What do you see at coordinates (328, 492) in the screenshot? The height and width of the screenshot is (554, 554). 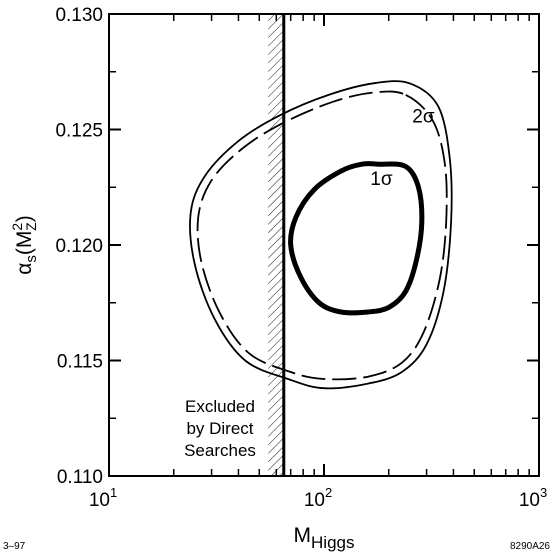 I see `x-tick-label-exp: 2` at bounding box center [328, 492].